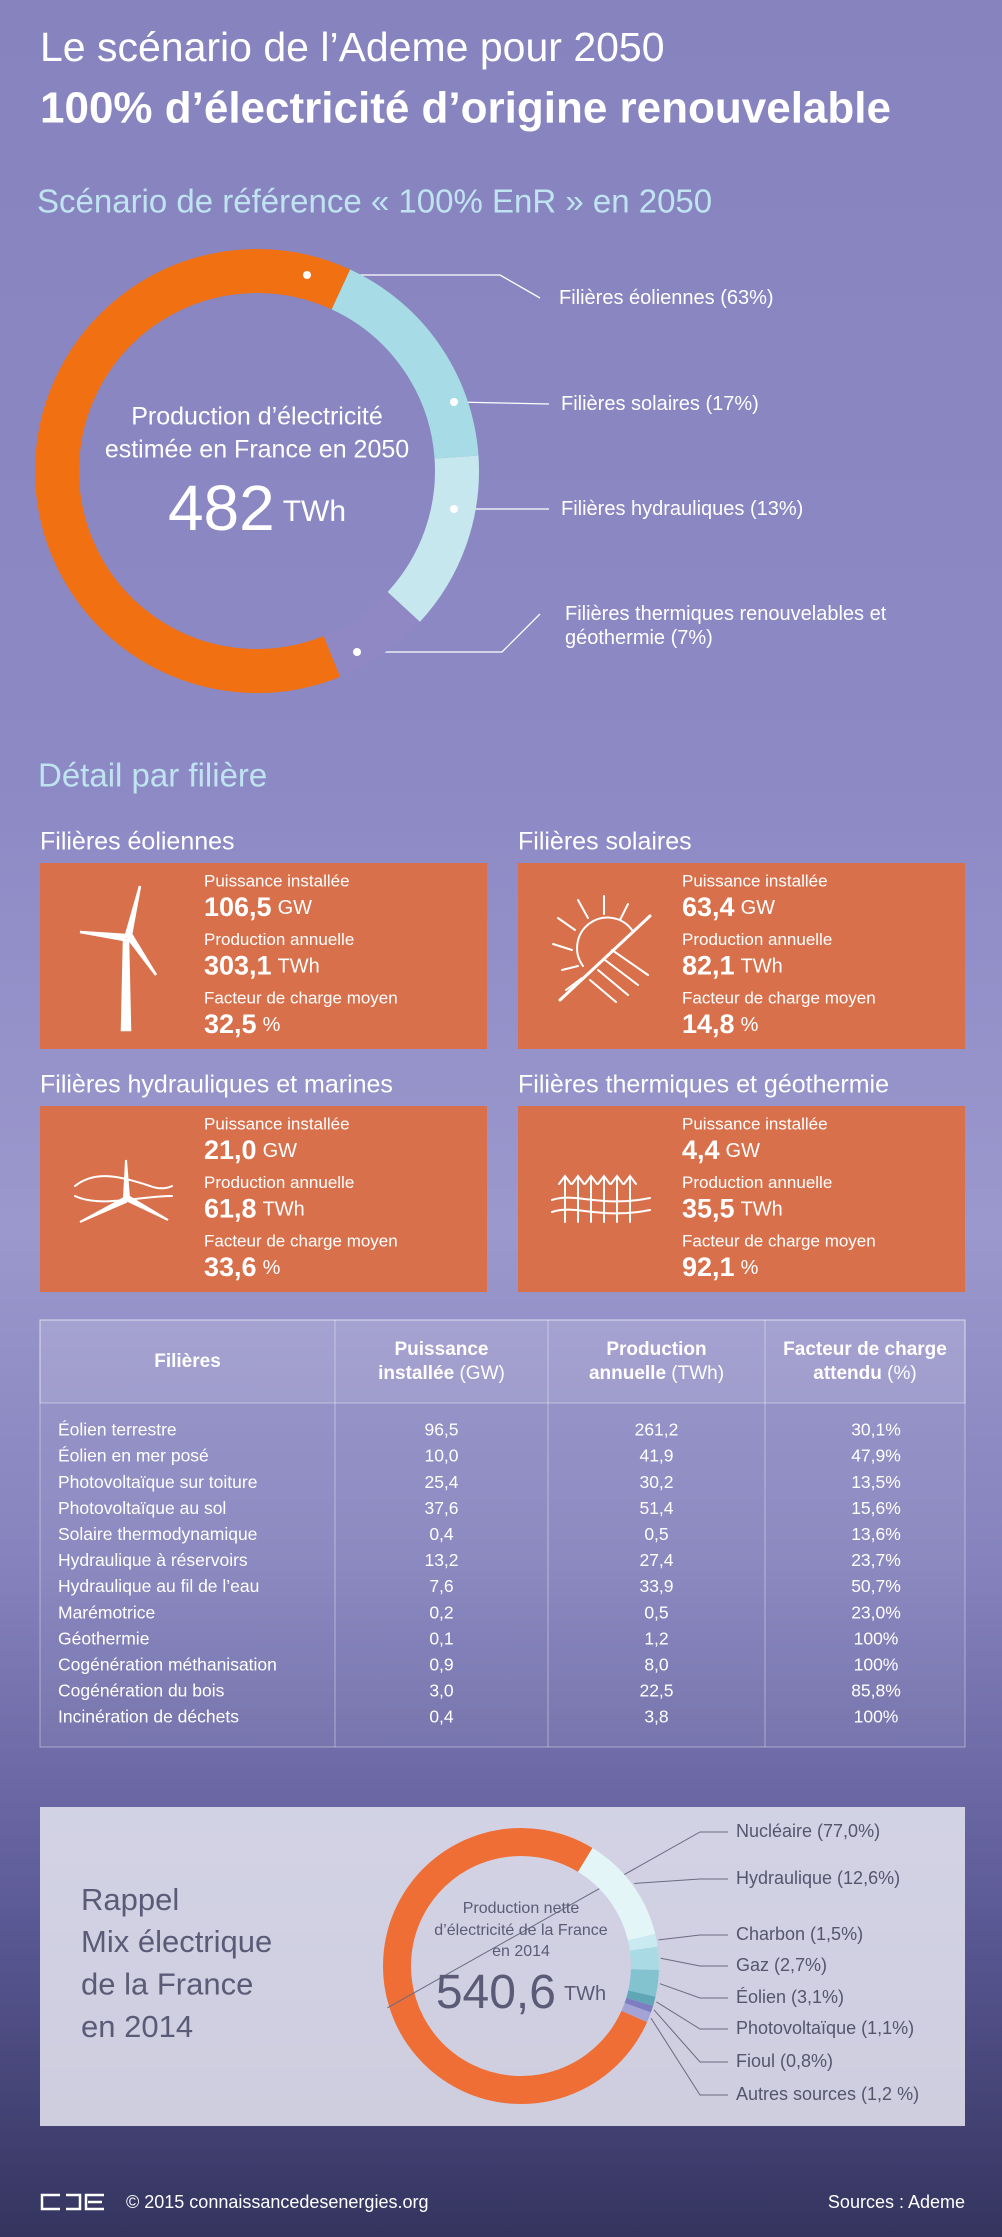  What do you see at coordinates (720, 1024) in the screenshot?
I see `card-value: 14,8%` at bounding box center [720, 1024].